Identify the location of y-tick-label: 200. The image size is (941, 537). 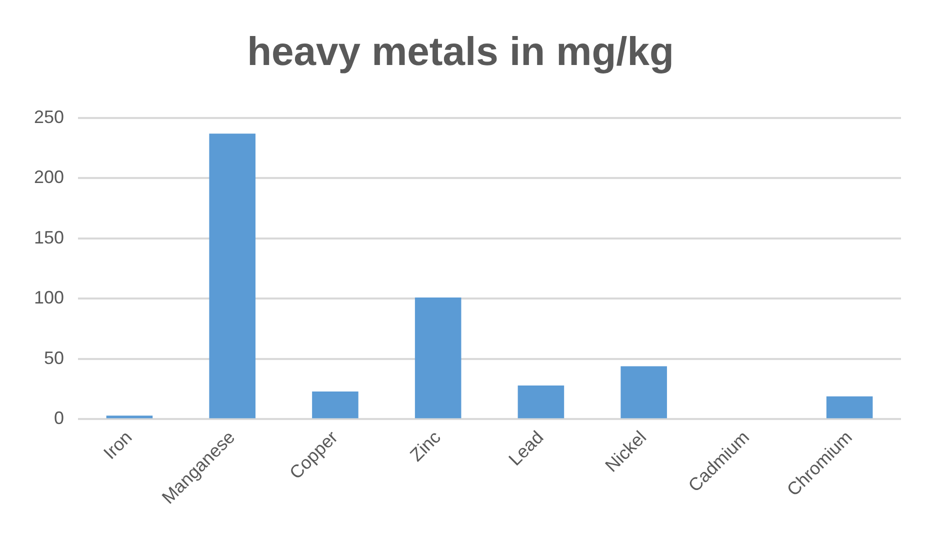
(49, 177).